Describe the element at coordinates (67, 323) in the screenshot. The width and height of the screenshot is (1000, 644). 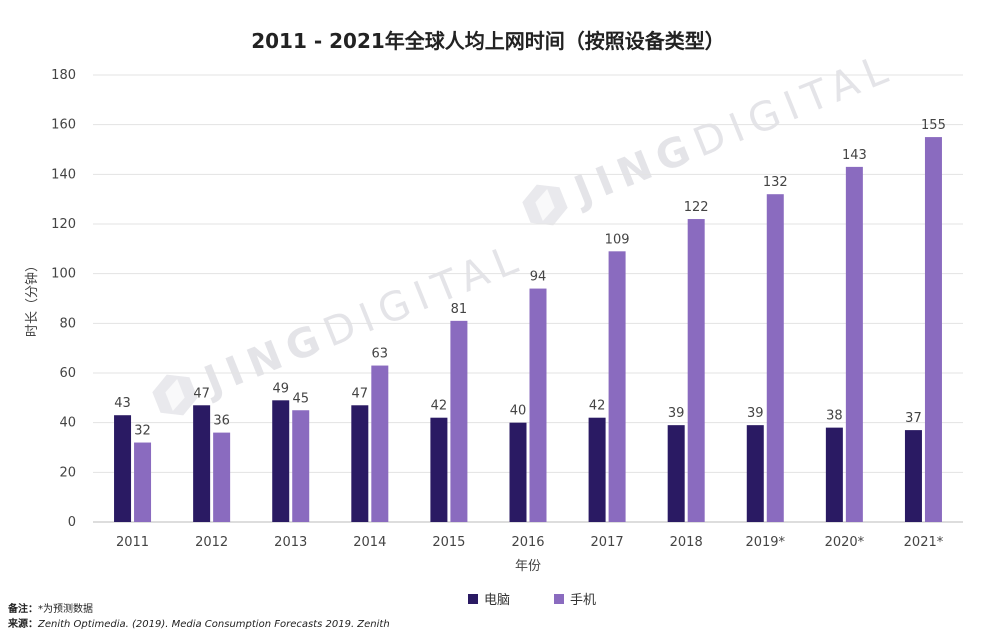
I see `y-tick-label: 80` at that location.